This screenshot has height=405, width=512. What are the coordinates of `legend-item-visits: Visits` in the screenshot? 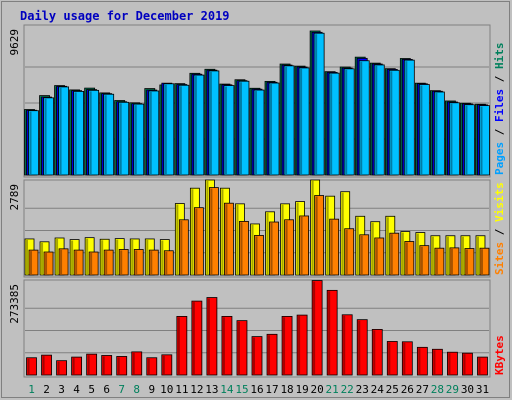 It's located at (499, 202).